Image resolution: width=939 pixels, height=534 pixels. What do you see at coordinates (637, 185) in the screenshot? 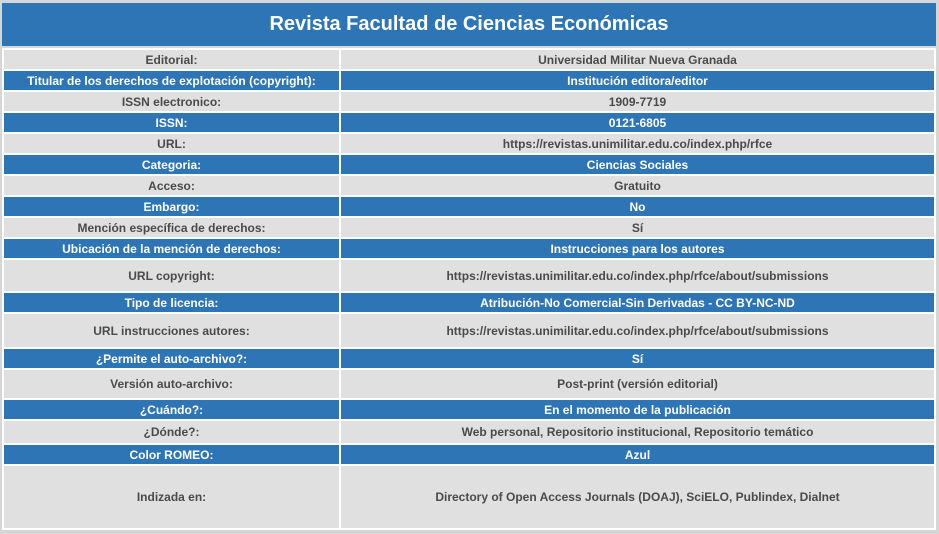
I see `row-value: Gratuito` at bounding box center [637, 185].